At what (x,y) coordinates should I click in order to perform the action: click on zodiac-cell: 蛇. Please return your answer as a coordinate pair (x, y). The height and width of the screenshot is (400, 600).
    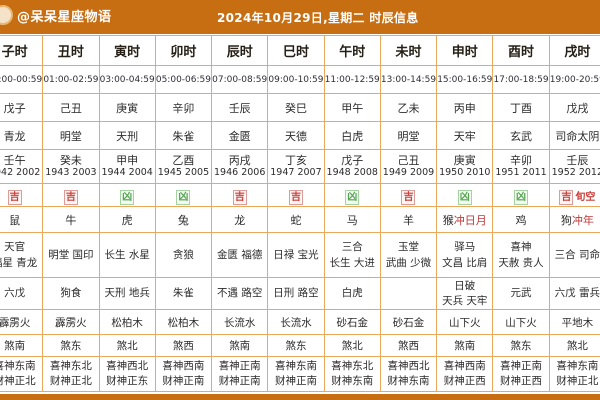
    Looking at the image, I should click on (296, 219).